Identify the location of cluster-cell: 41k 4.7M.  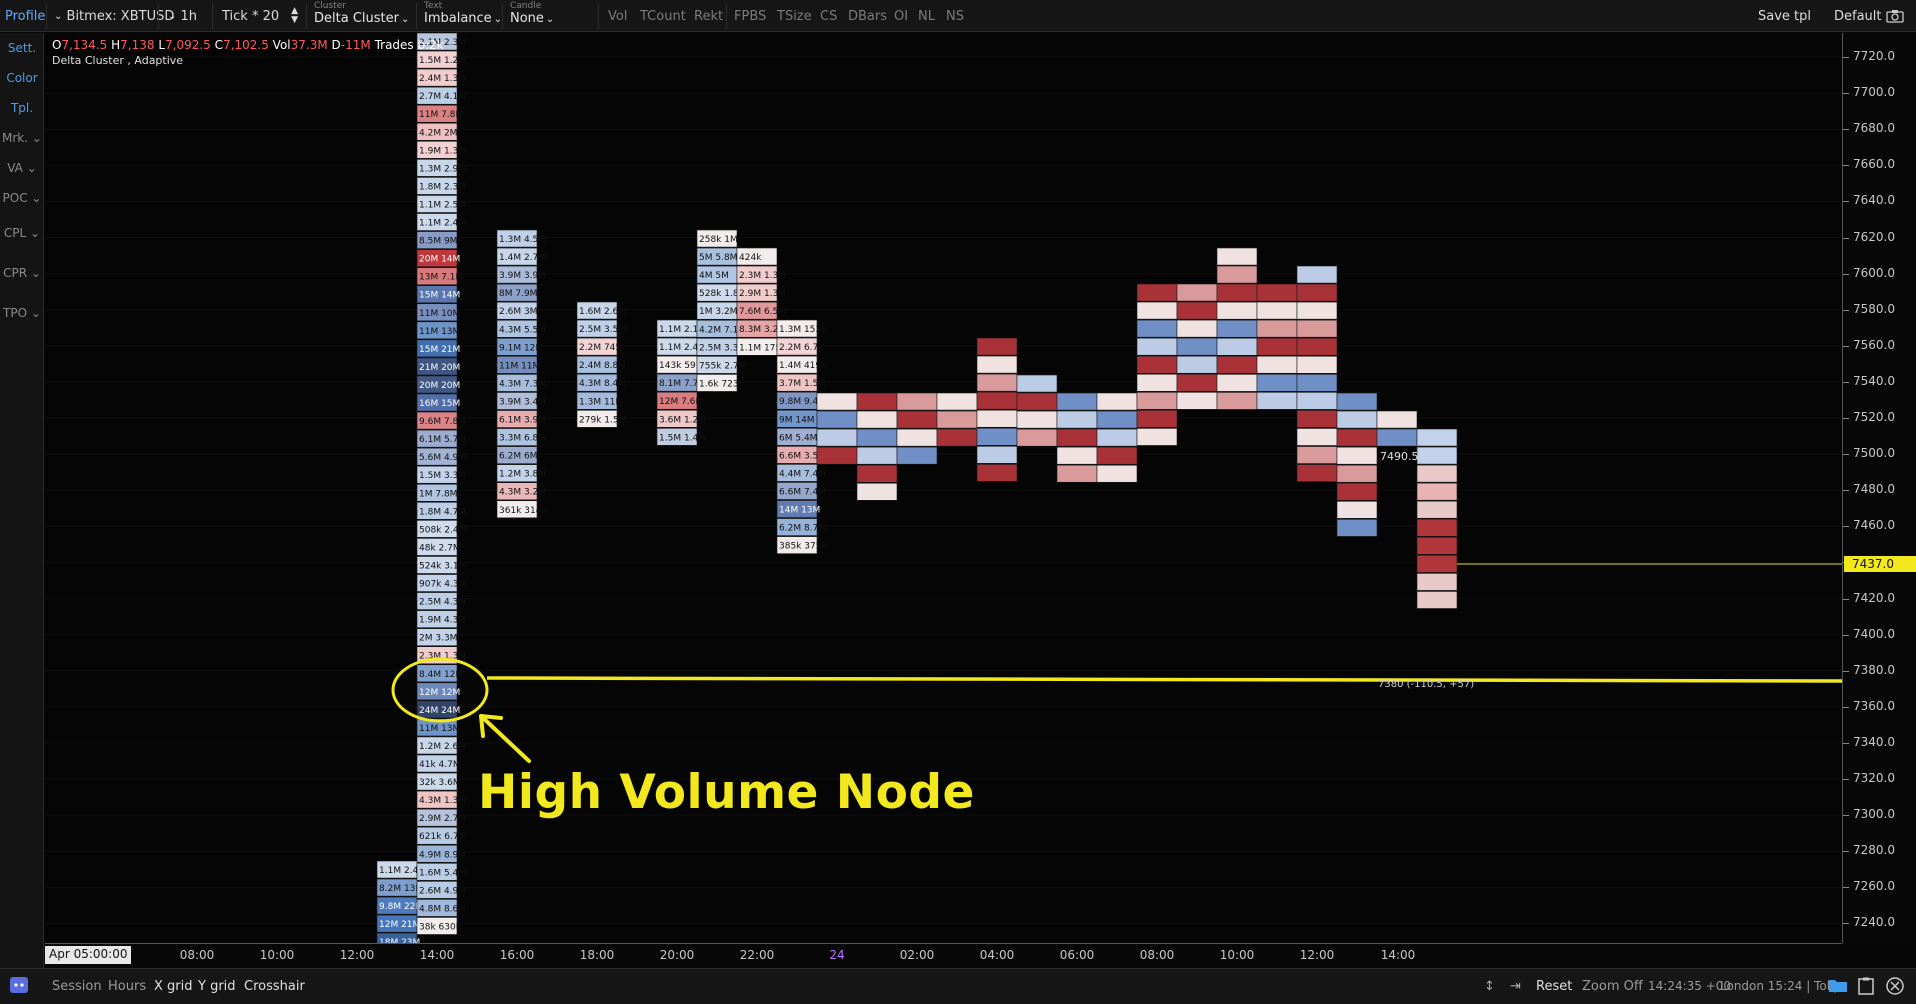
(438, 763).